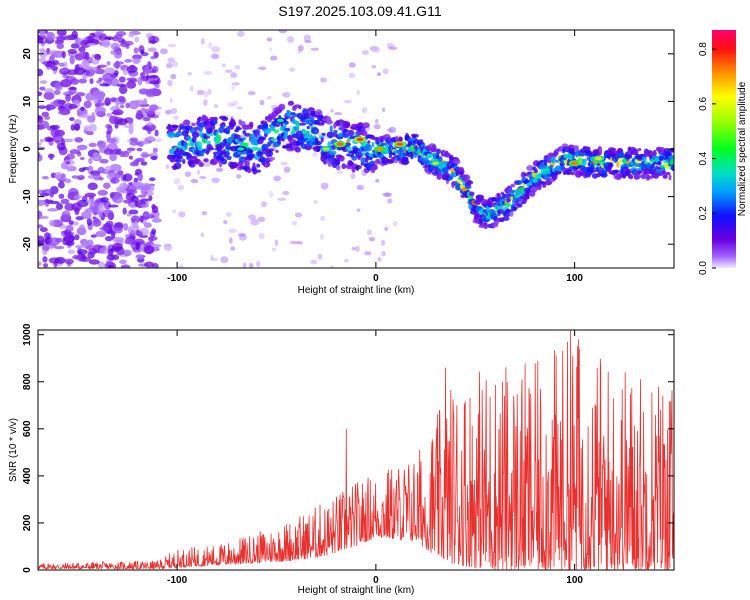 This screenshot has width=750, height=600. What do you see at coordinates (27, 101) in the screenshot?
I see `spectrogram-ytick-label: 10` at bounding box center [27, 101].